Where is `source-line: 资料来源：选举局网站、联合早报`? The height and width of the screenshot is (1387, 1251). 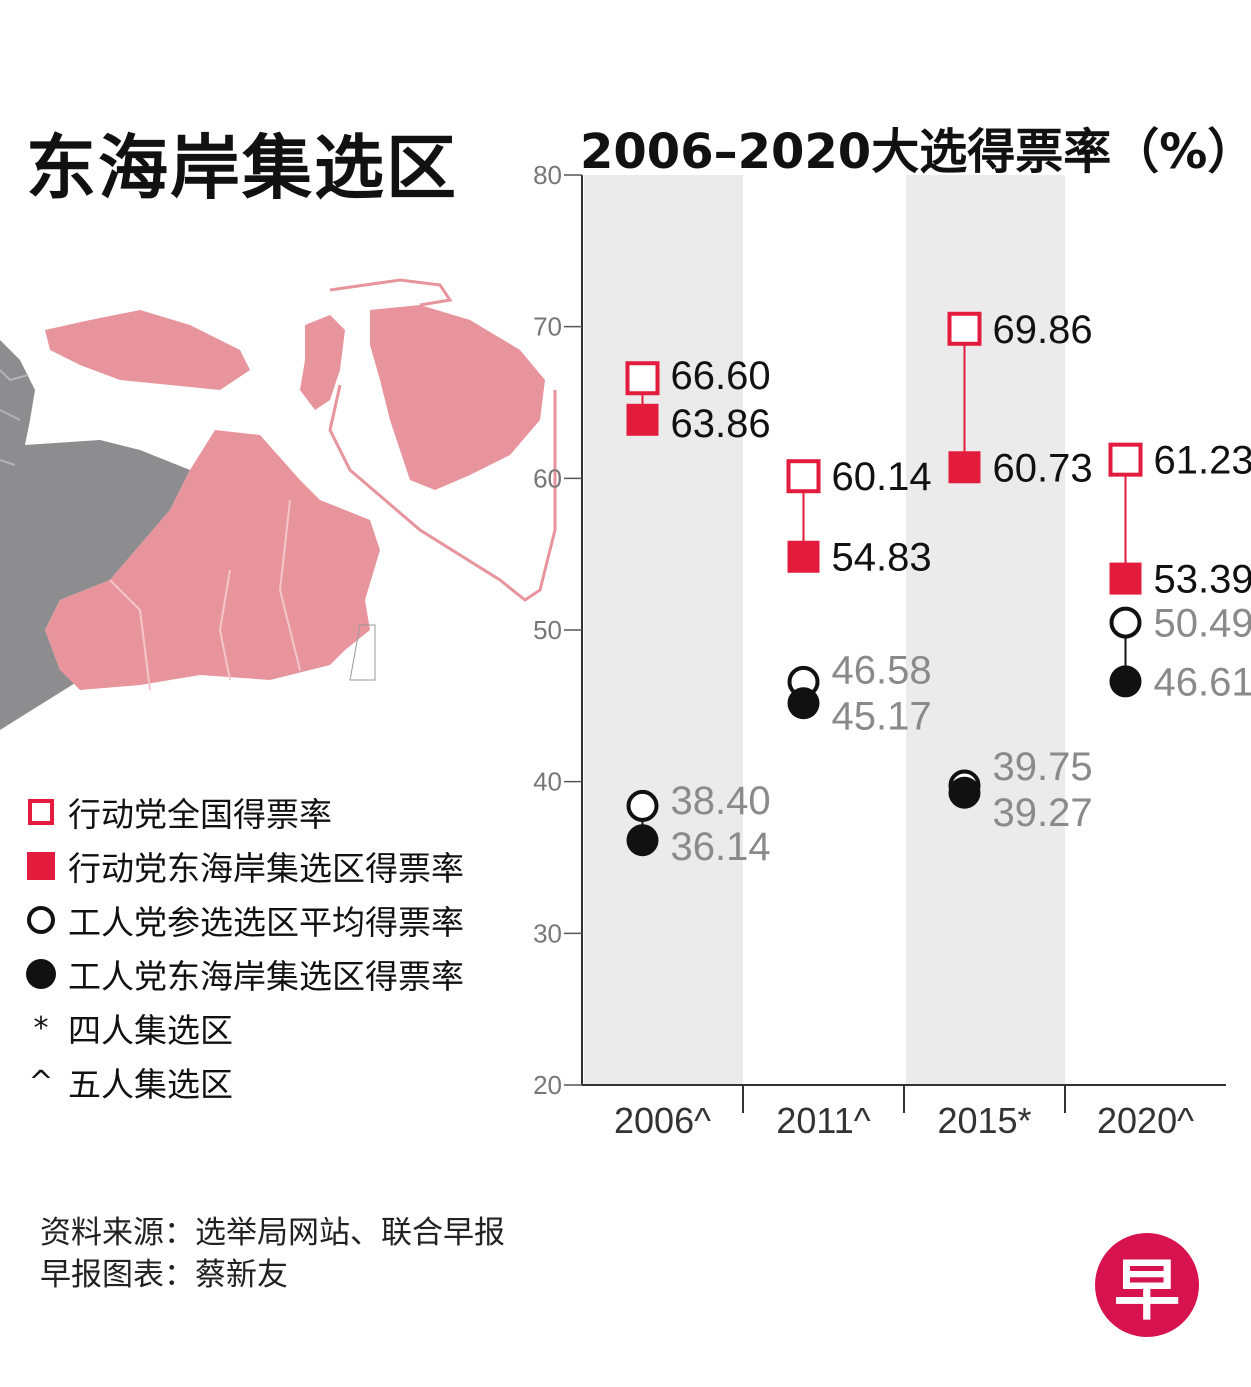
source-line: 资料来源：选举局网站、联合早报 is located at coordinates (272, 1233).